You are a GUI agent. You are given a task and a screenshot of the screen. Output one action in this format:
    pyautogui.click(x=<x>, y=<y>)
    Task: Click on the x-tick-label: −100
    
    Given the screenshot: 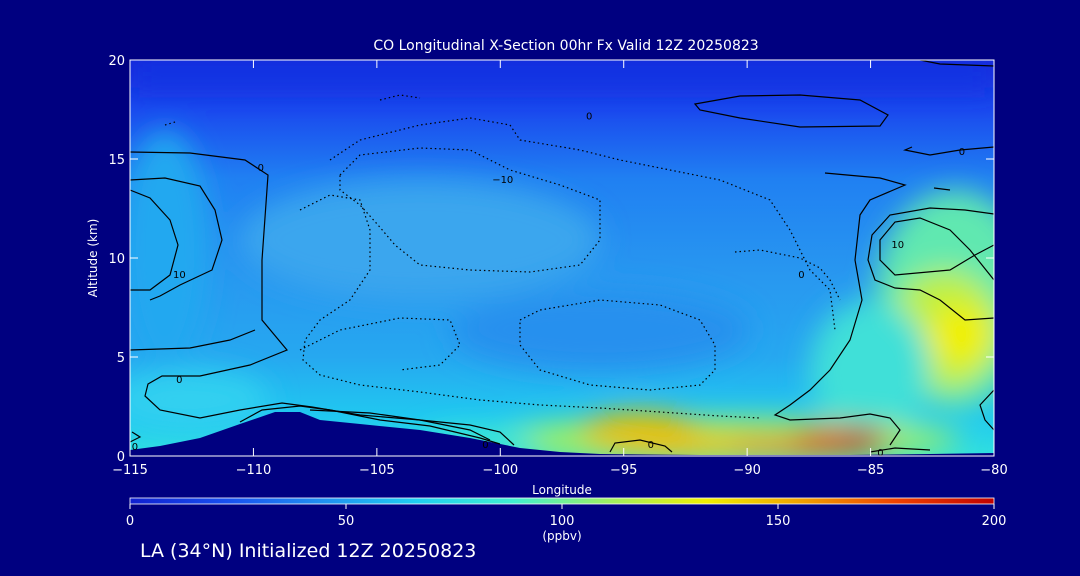 What is the action you would take?
    pyautogui.click(x=500, y=470)
    